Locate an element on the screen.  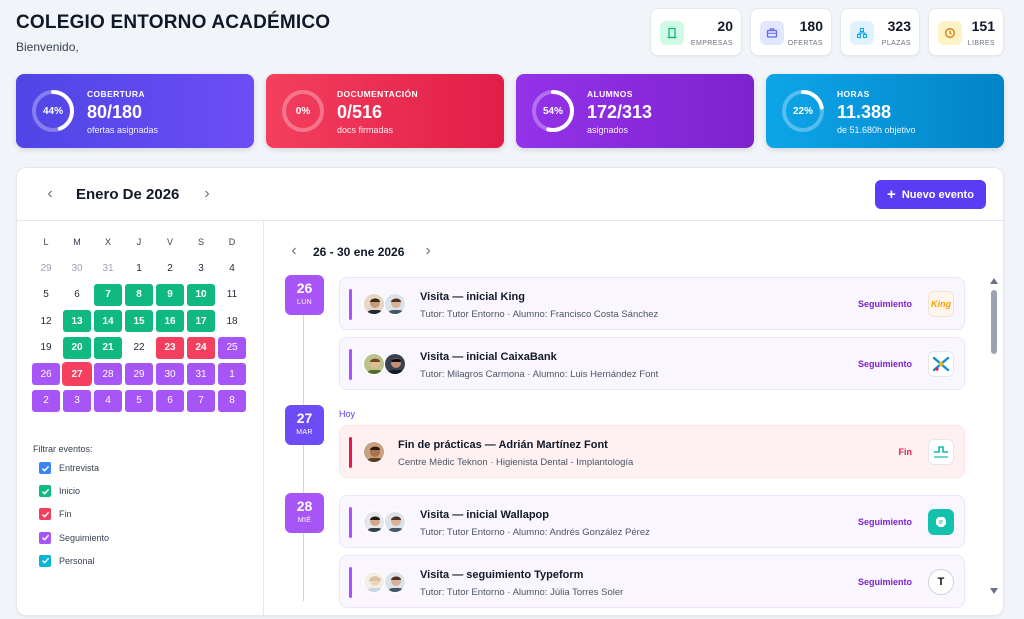
day-name: MAR is located at coordinates (304, 432).